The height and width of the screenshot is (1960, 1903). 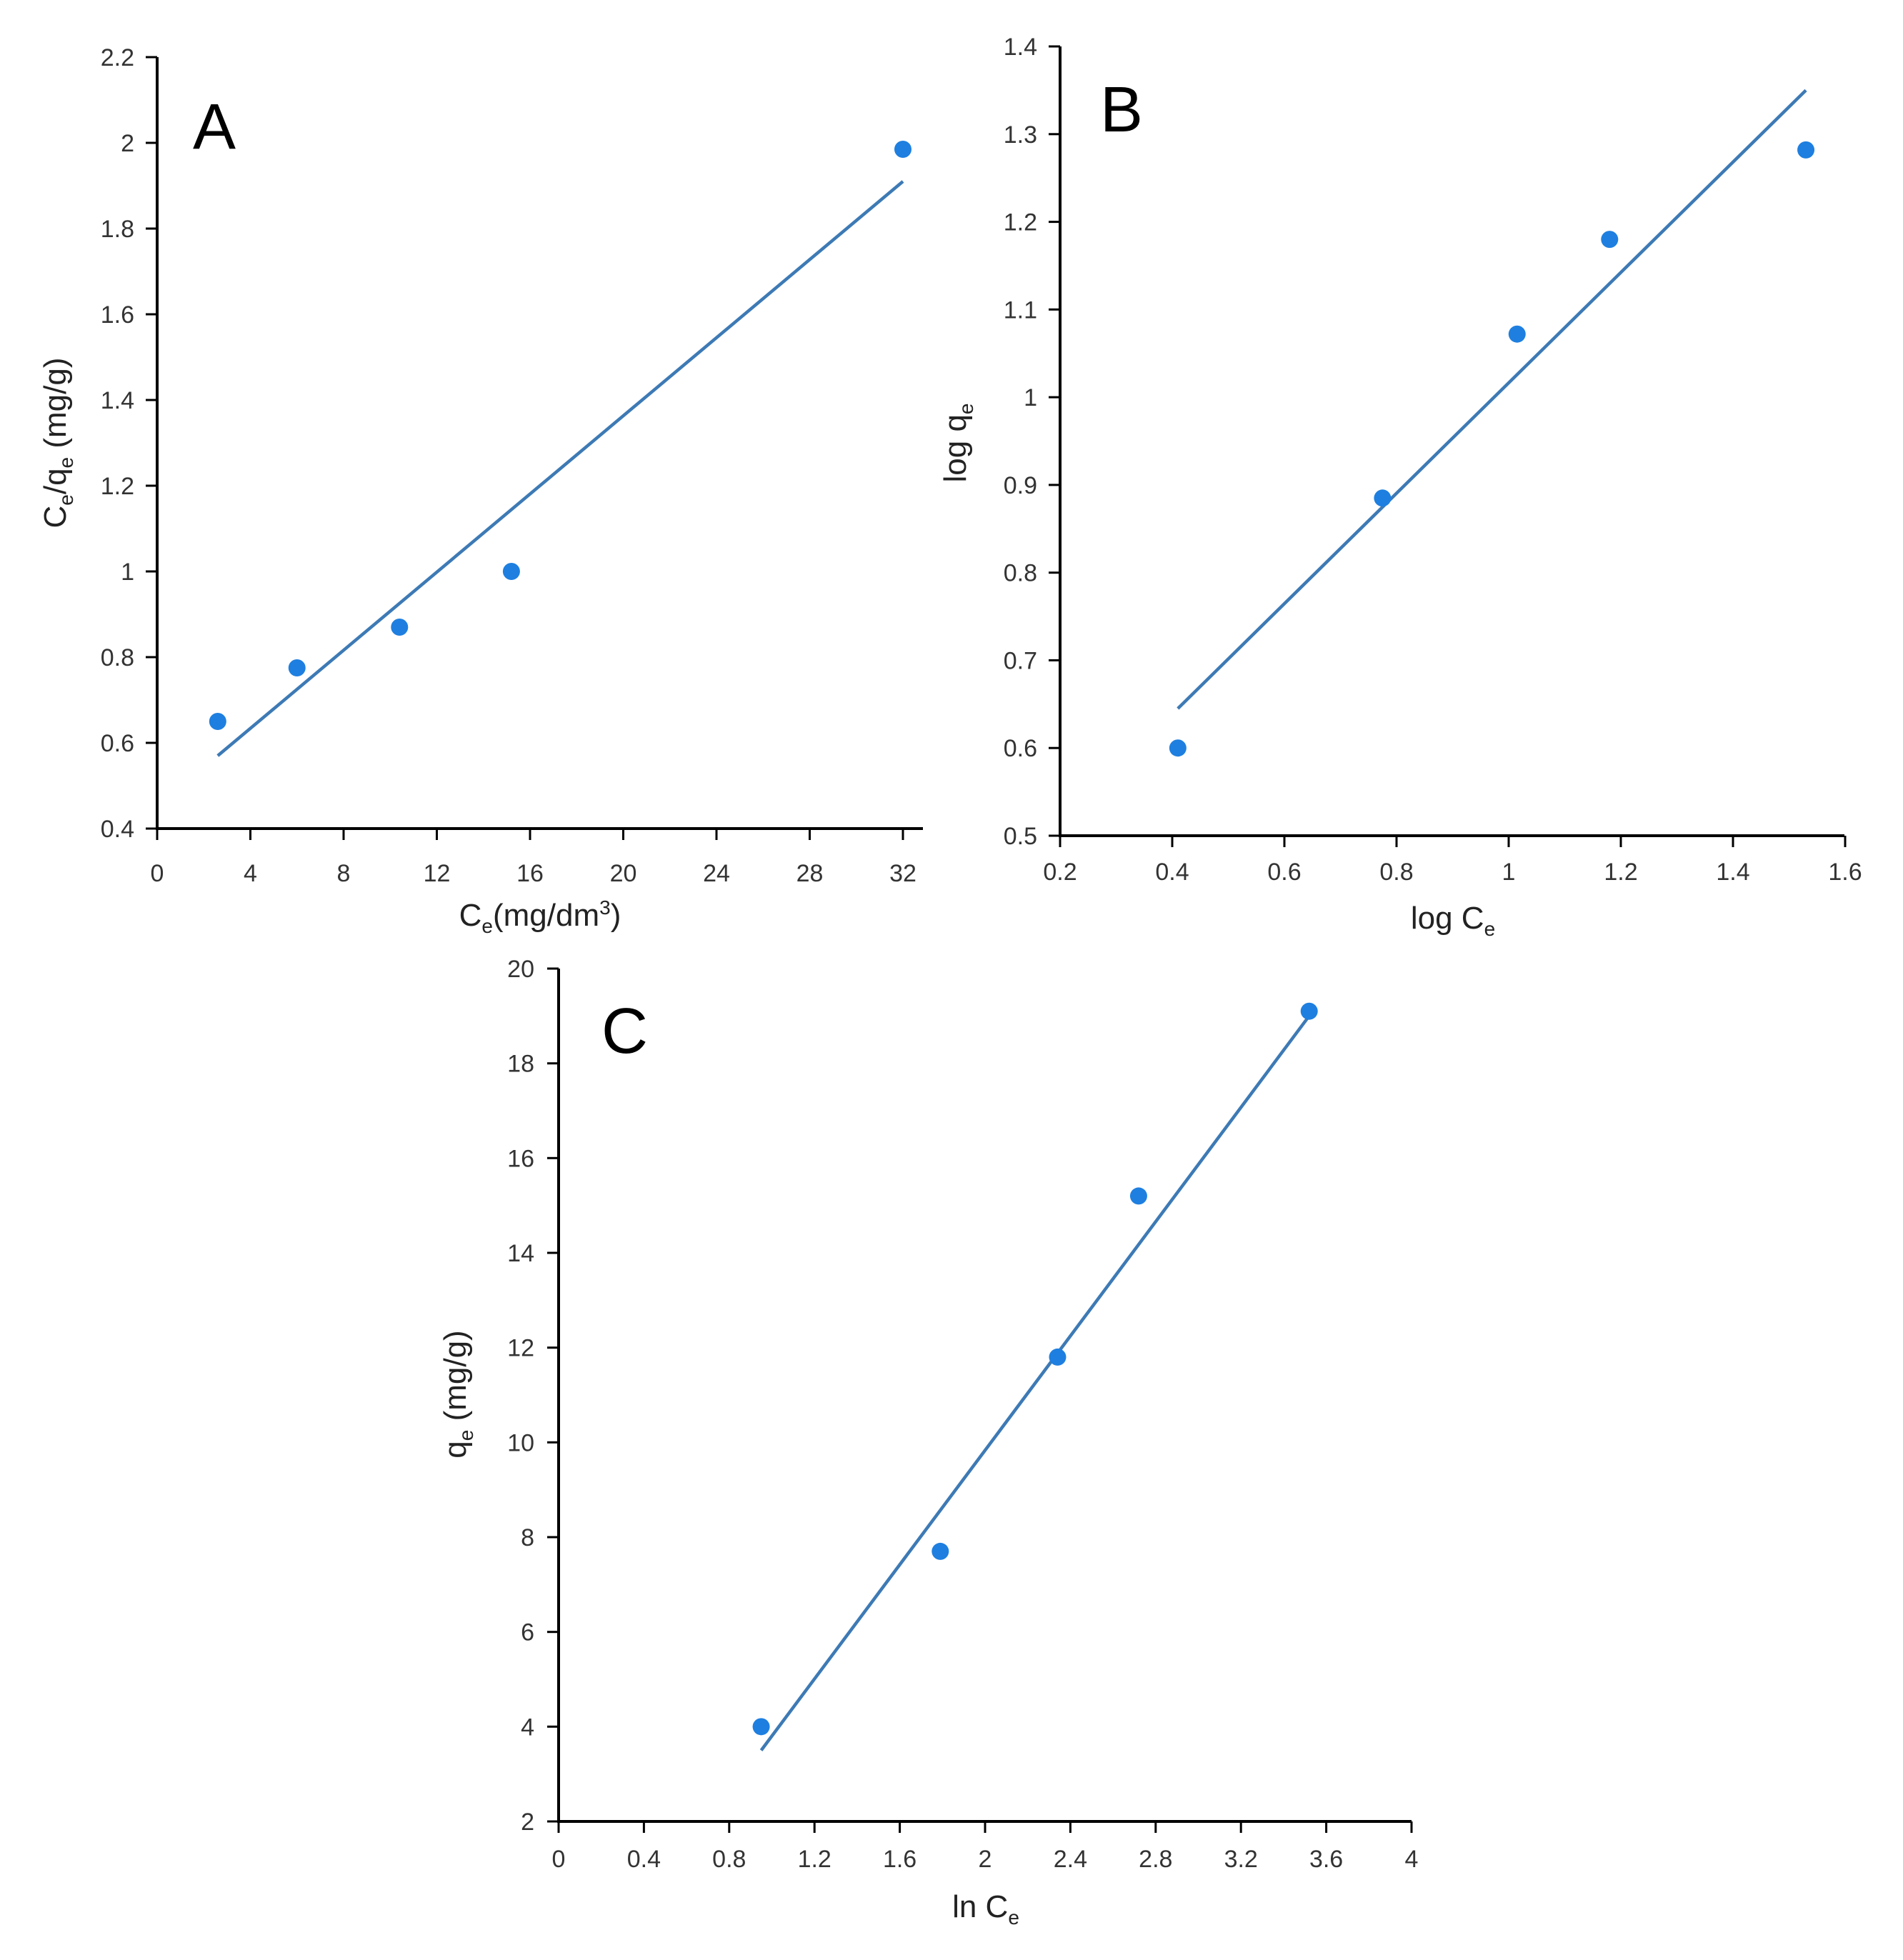 I want to click on chart-b-ylabel-main: log q, so click(x=956, y=448).